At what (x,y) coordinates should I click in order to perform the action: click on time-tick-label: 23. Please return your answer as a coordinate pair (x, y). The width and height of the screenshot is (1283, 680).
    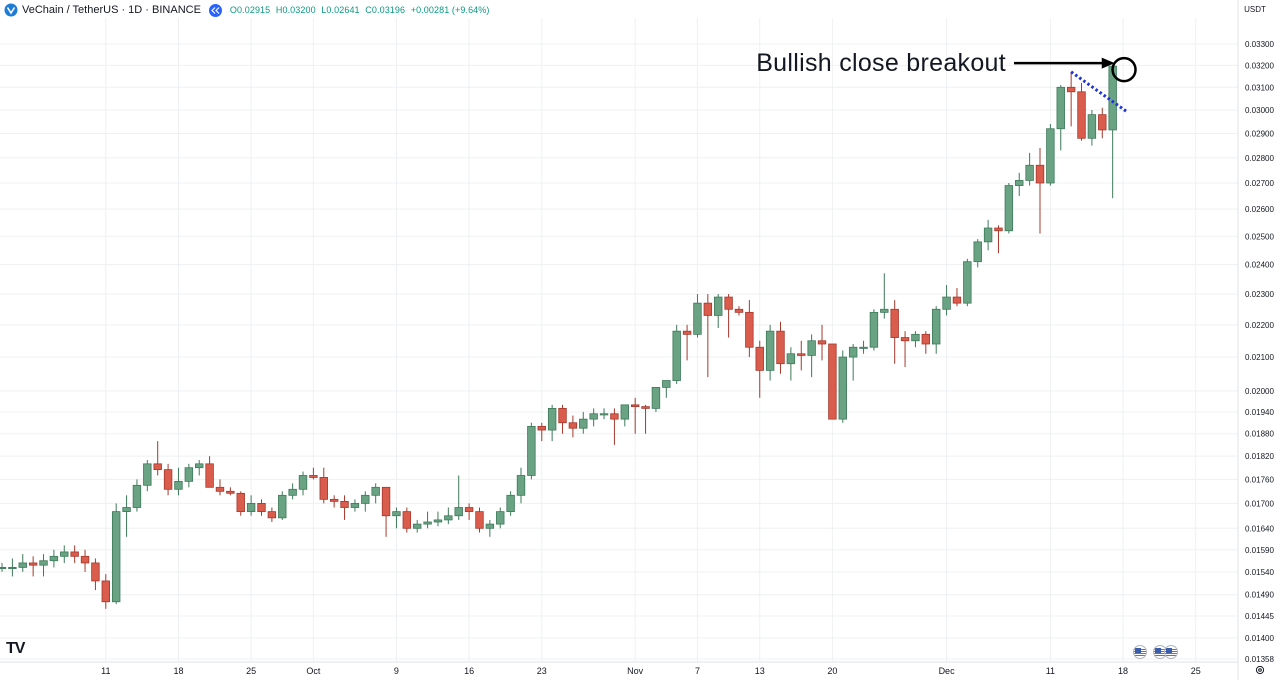
    Looking at the image, I should click on (542, 671).